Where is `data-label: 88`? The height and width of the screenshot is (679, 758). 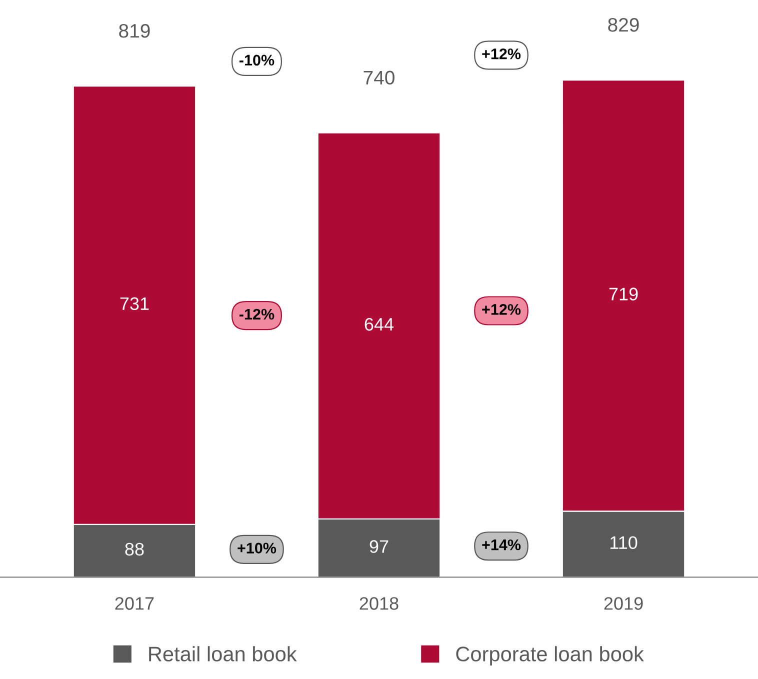
data-label: 88 is located at coordinates (134, 549).